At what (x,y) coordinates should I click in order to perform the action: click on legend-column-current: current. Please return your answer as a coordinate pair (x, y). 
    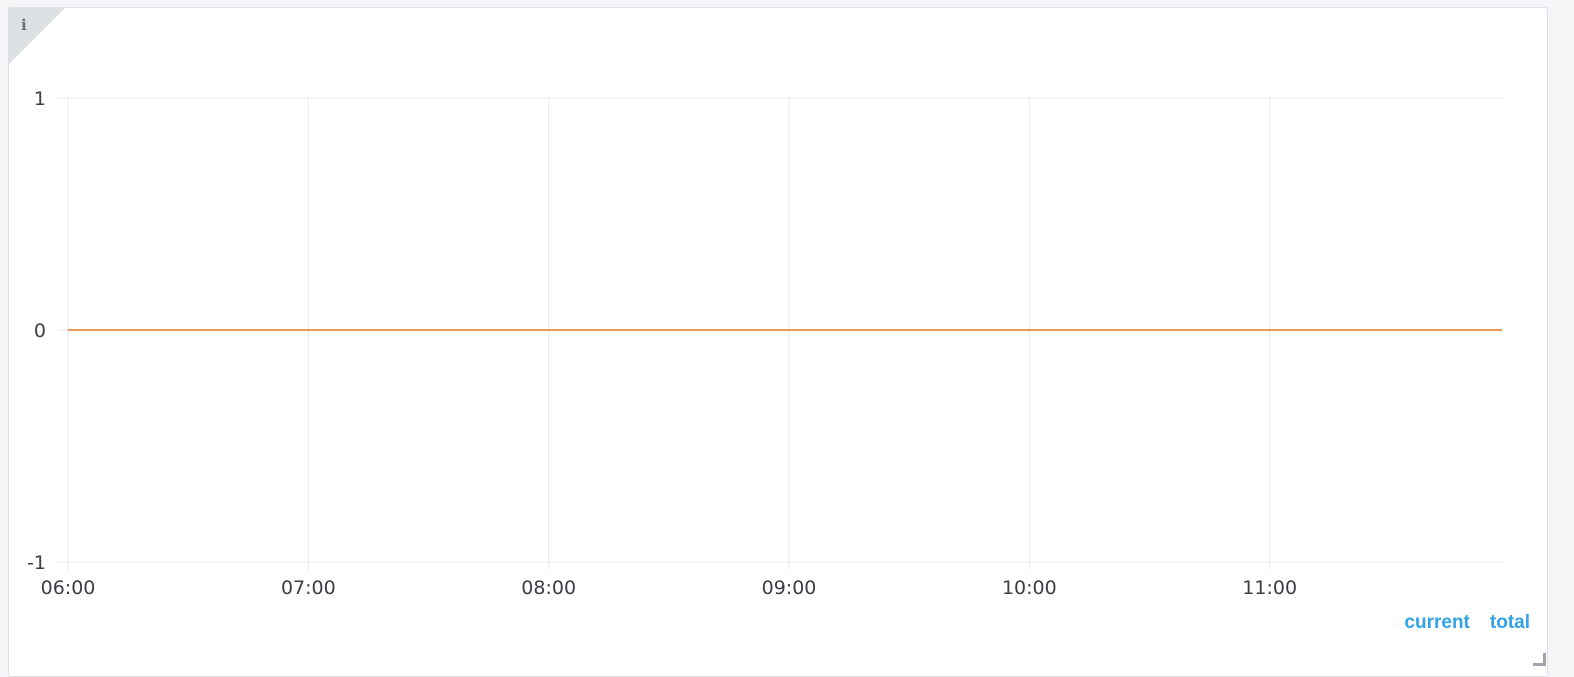
    Looking at the image, I should click on (1437, 622).